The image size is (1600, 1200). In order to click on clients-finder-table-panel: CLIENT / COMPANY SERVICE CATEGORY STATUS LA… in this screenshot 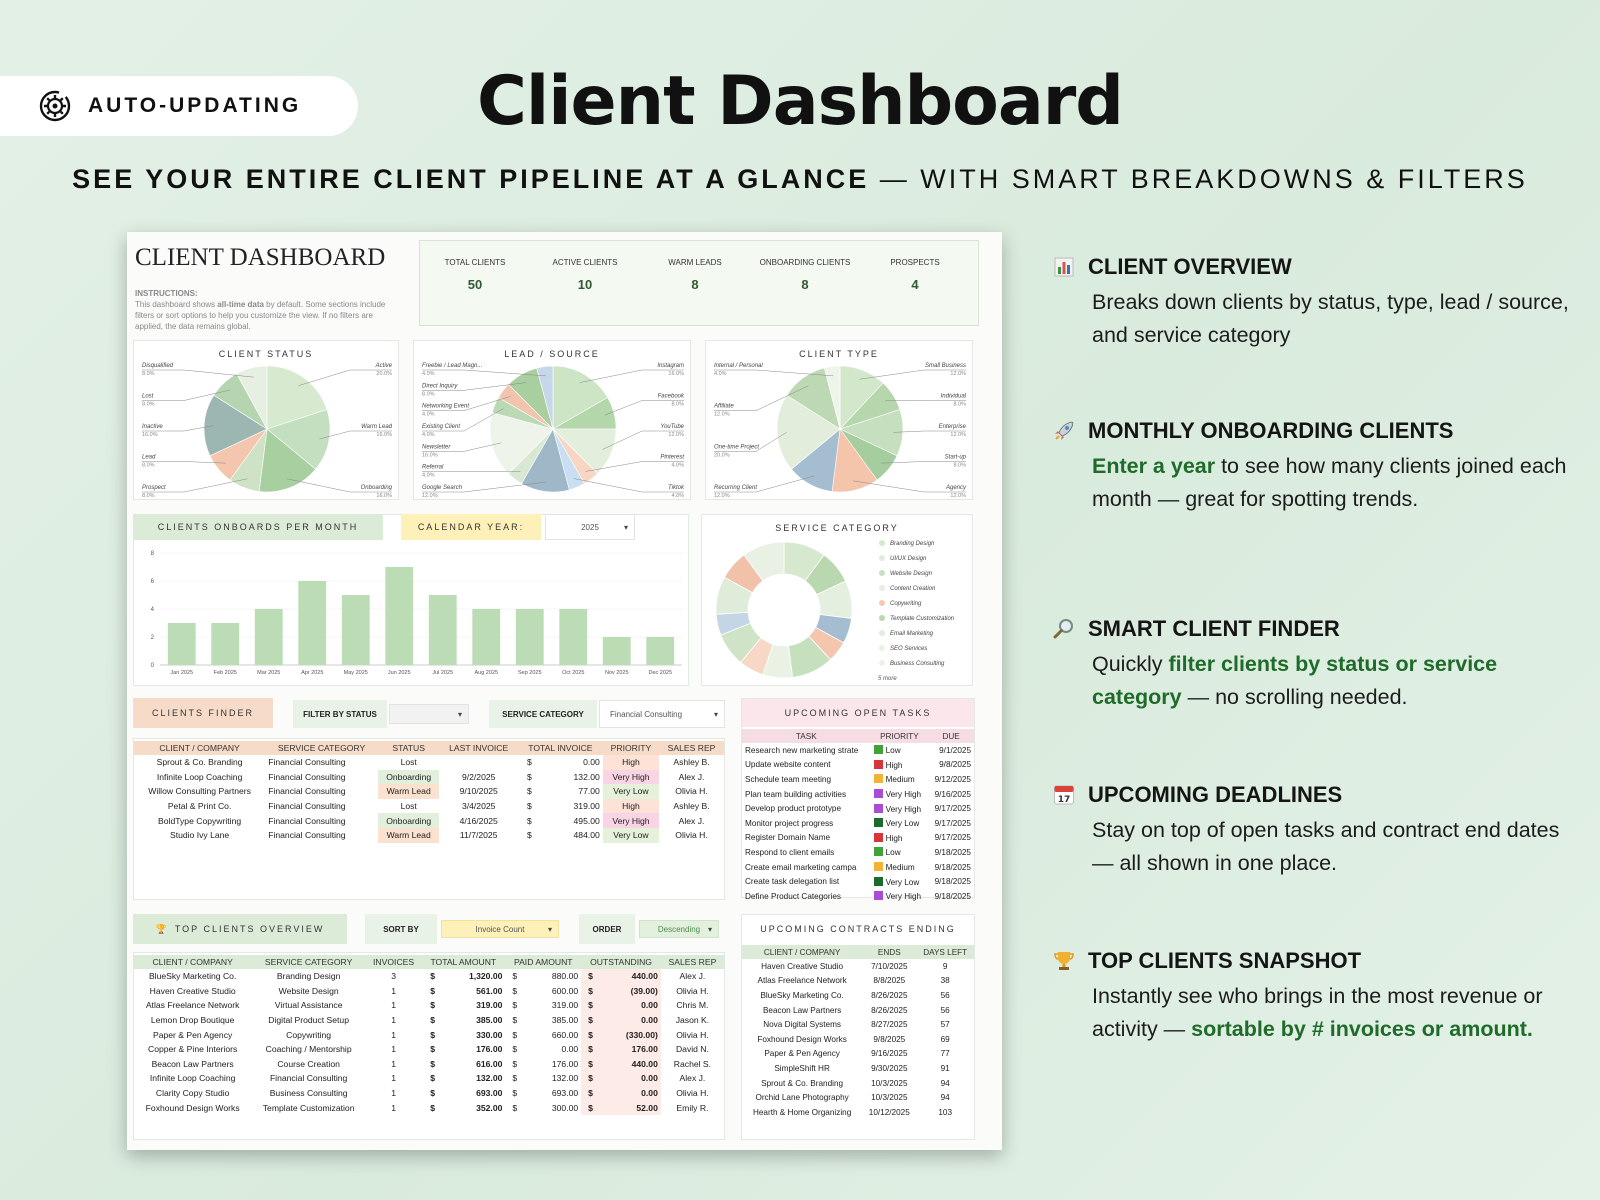, I will do `click(429, 819)`.